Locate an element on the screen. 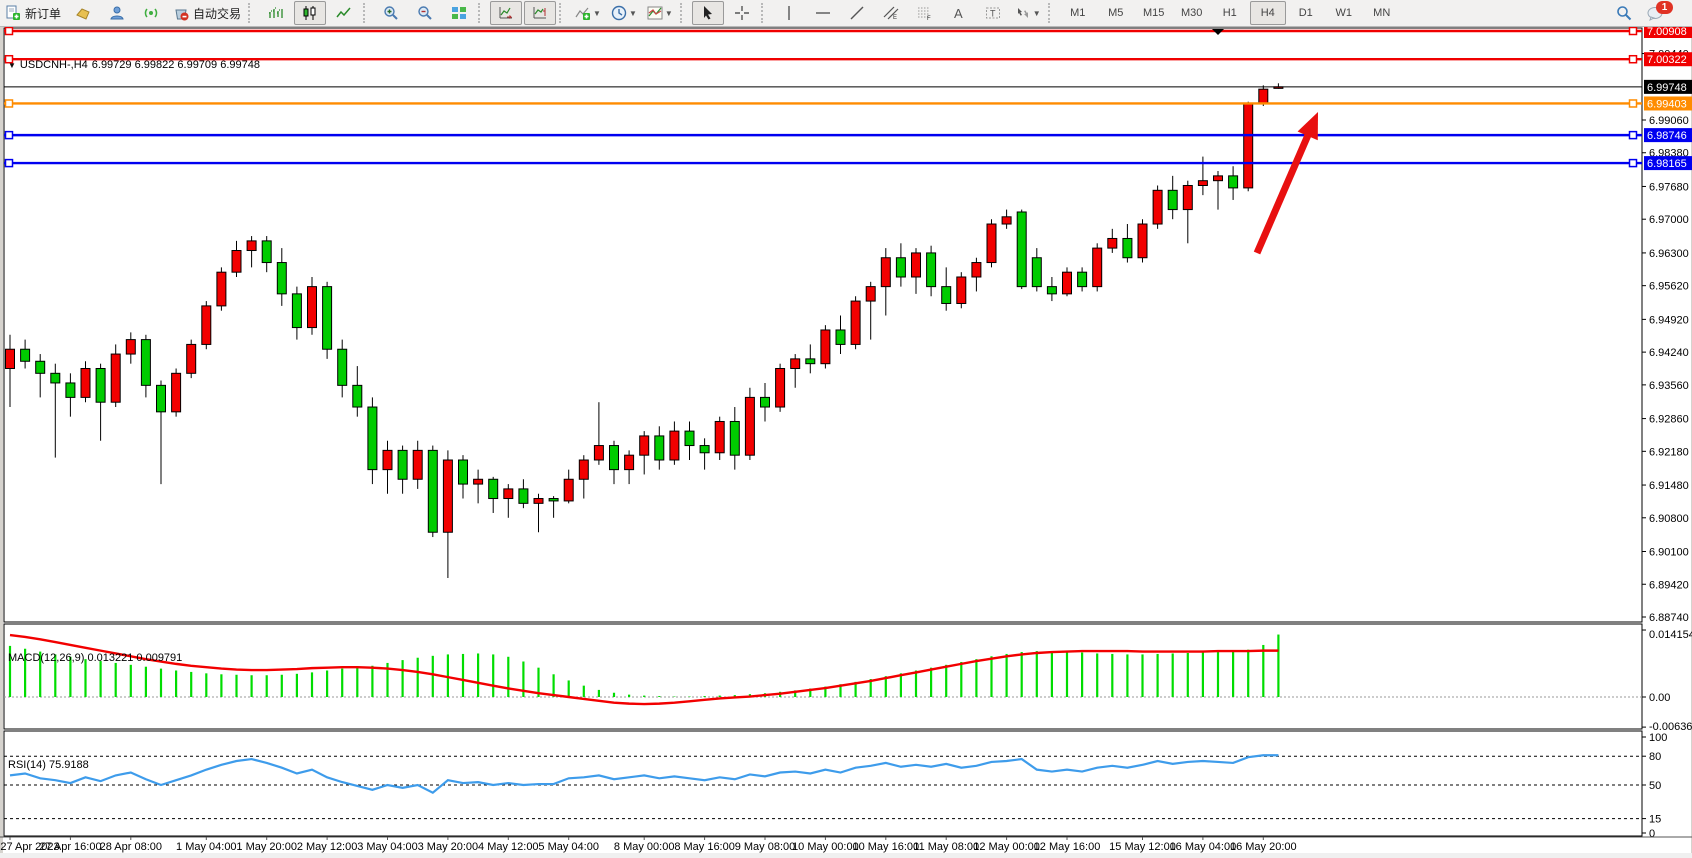  zoom-out-button is located at coordinates (425, 13).